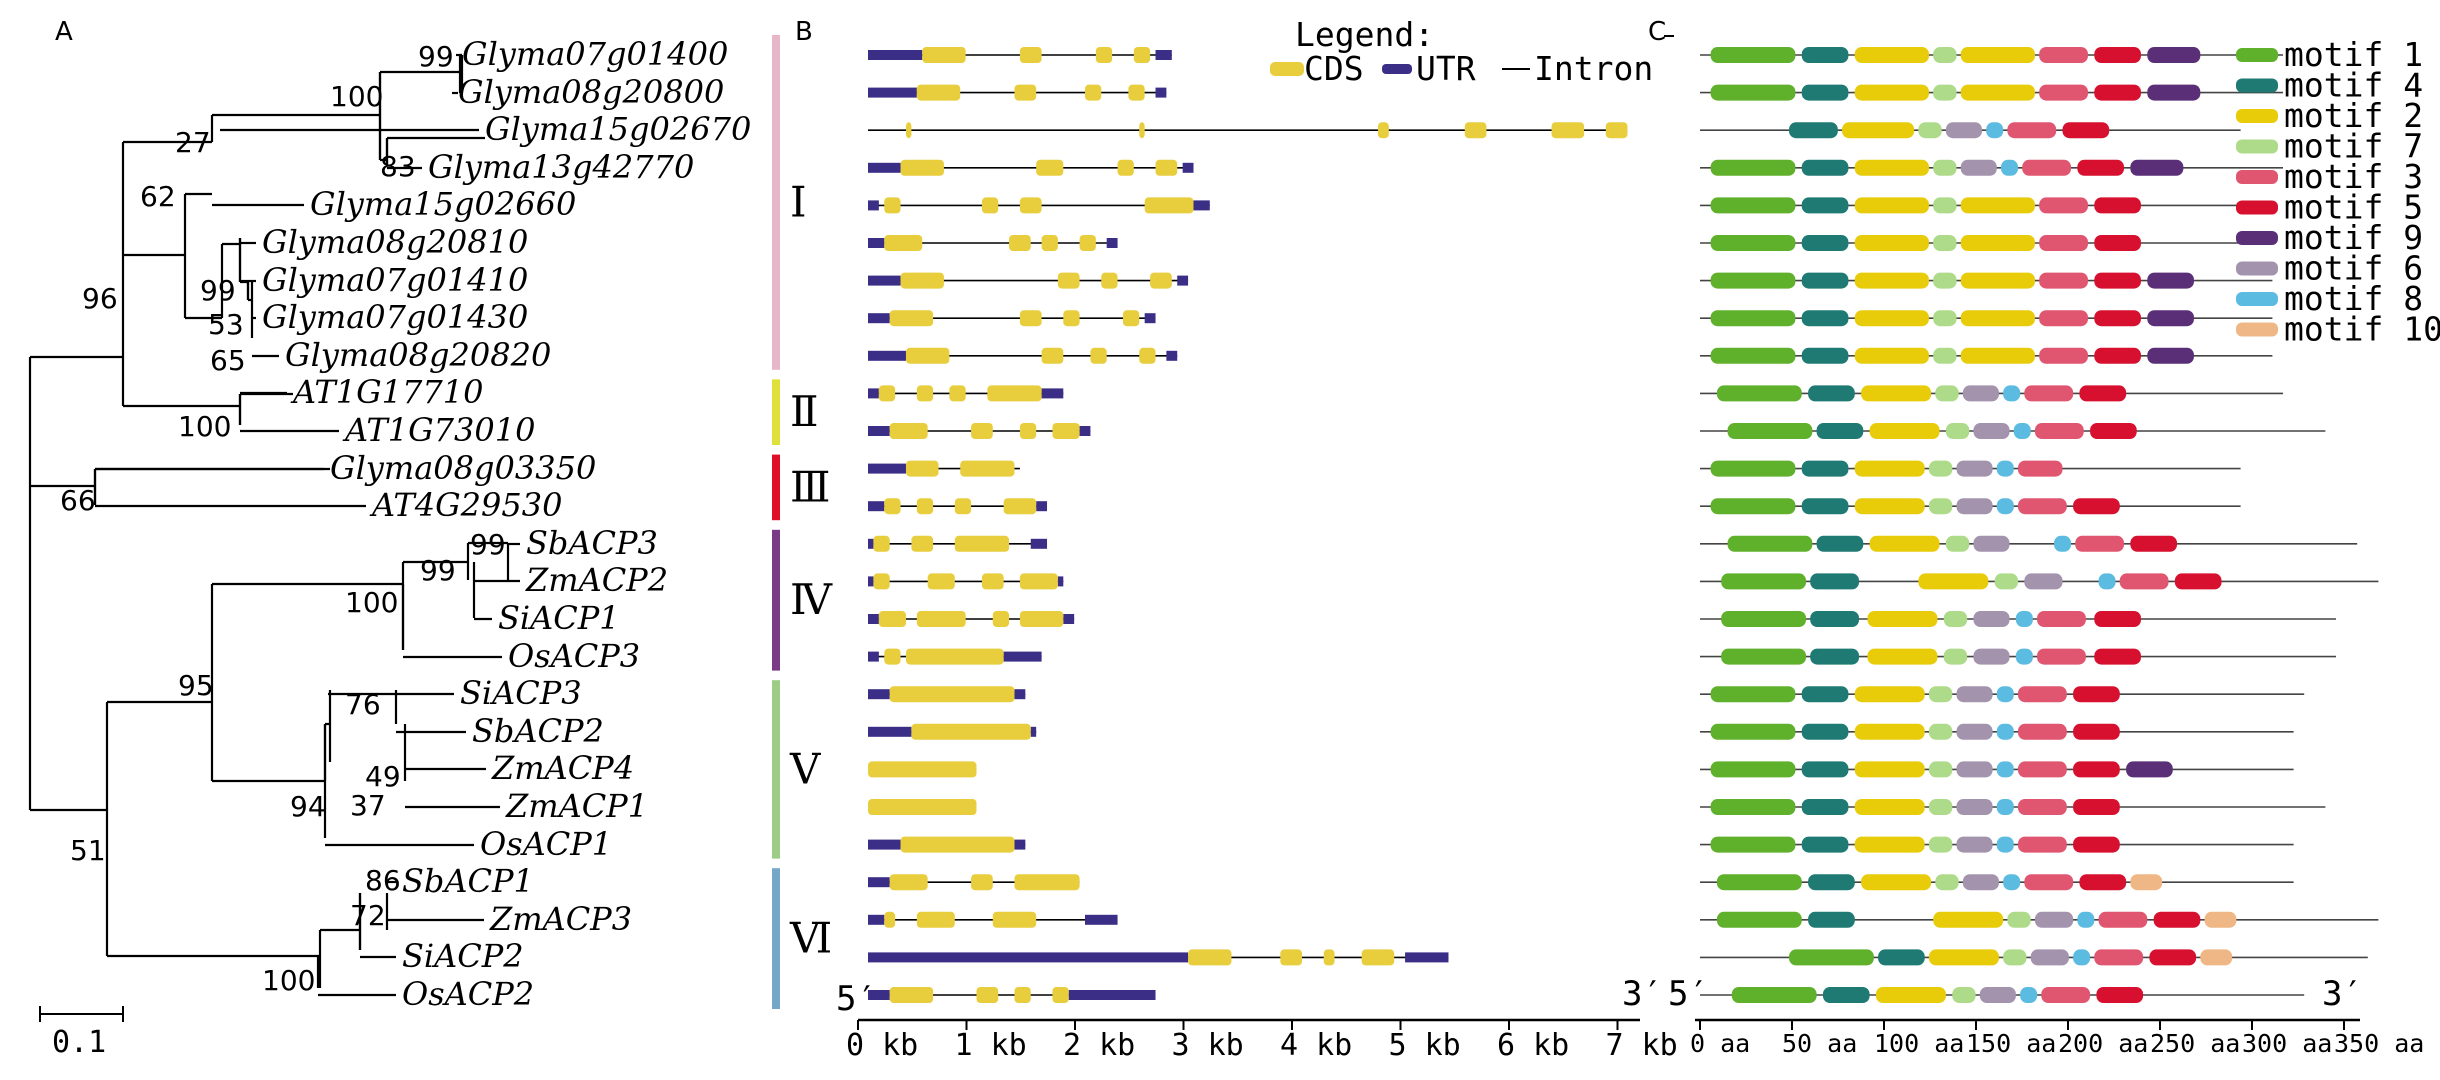  What do you see at coordinates (1287, 69) in the screenshot?
I see `legend-cds-swatch` at bounding box center [1287, 69].